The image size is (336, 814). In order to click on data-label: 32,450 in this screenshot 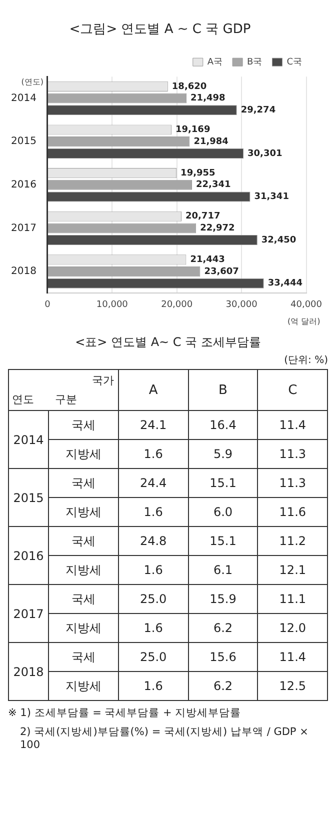, I will do `click(278, 240)`.